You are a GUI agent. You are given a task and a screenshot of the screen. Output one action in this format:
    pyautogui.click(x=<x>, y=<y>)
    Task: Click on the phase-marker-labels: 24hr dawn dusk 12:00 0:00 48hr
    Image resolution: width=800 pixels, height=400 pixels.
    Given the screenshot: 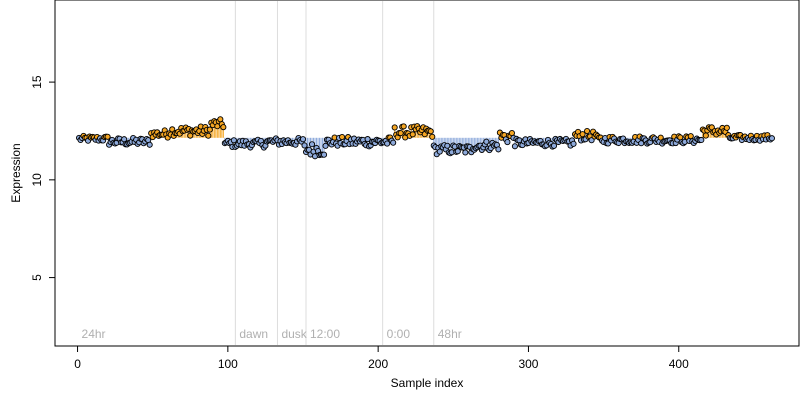 What is the action you would take?
    pyautogui.click(x=272, y=334)
    